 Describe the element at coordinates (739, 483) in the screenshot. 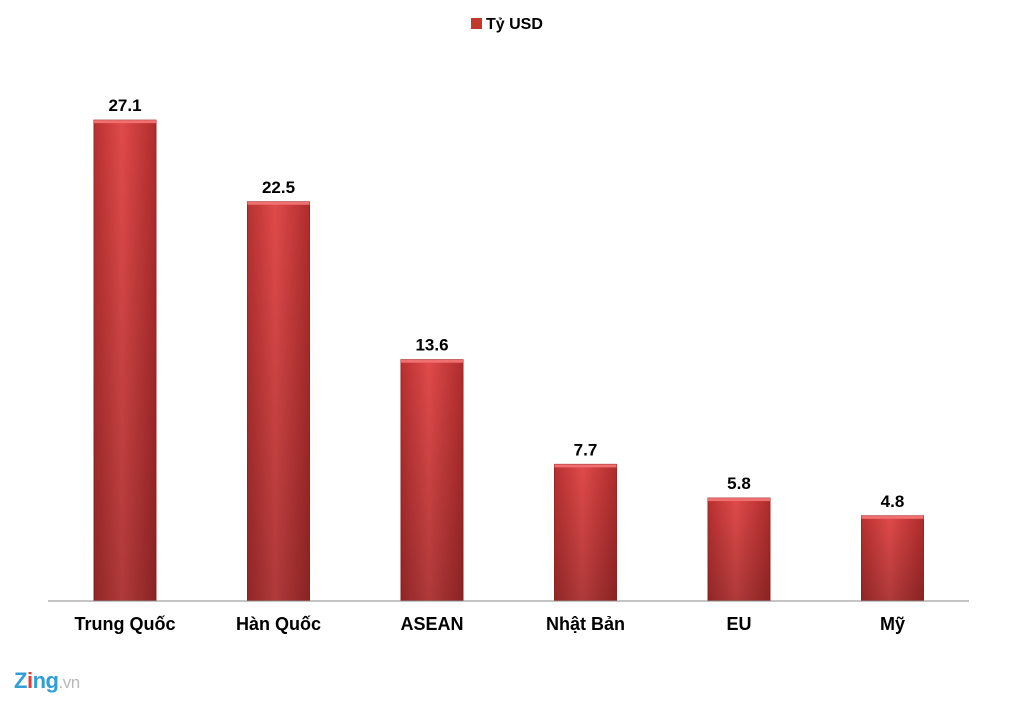

I see `bar-value-label: 5.8` at that location.